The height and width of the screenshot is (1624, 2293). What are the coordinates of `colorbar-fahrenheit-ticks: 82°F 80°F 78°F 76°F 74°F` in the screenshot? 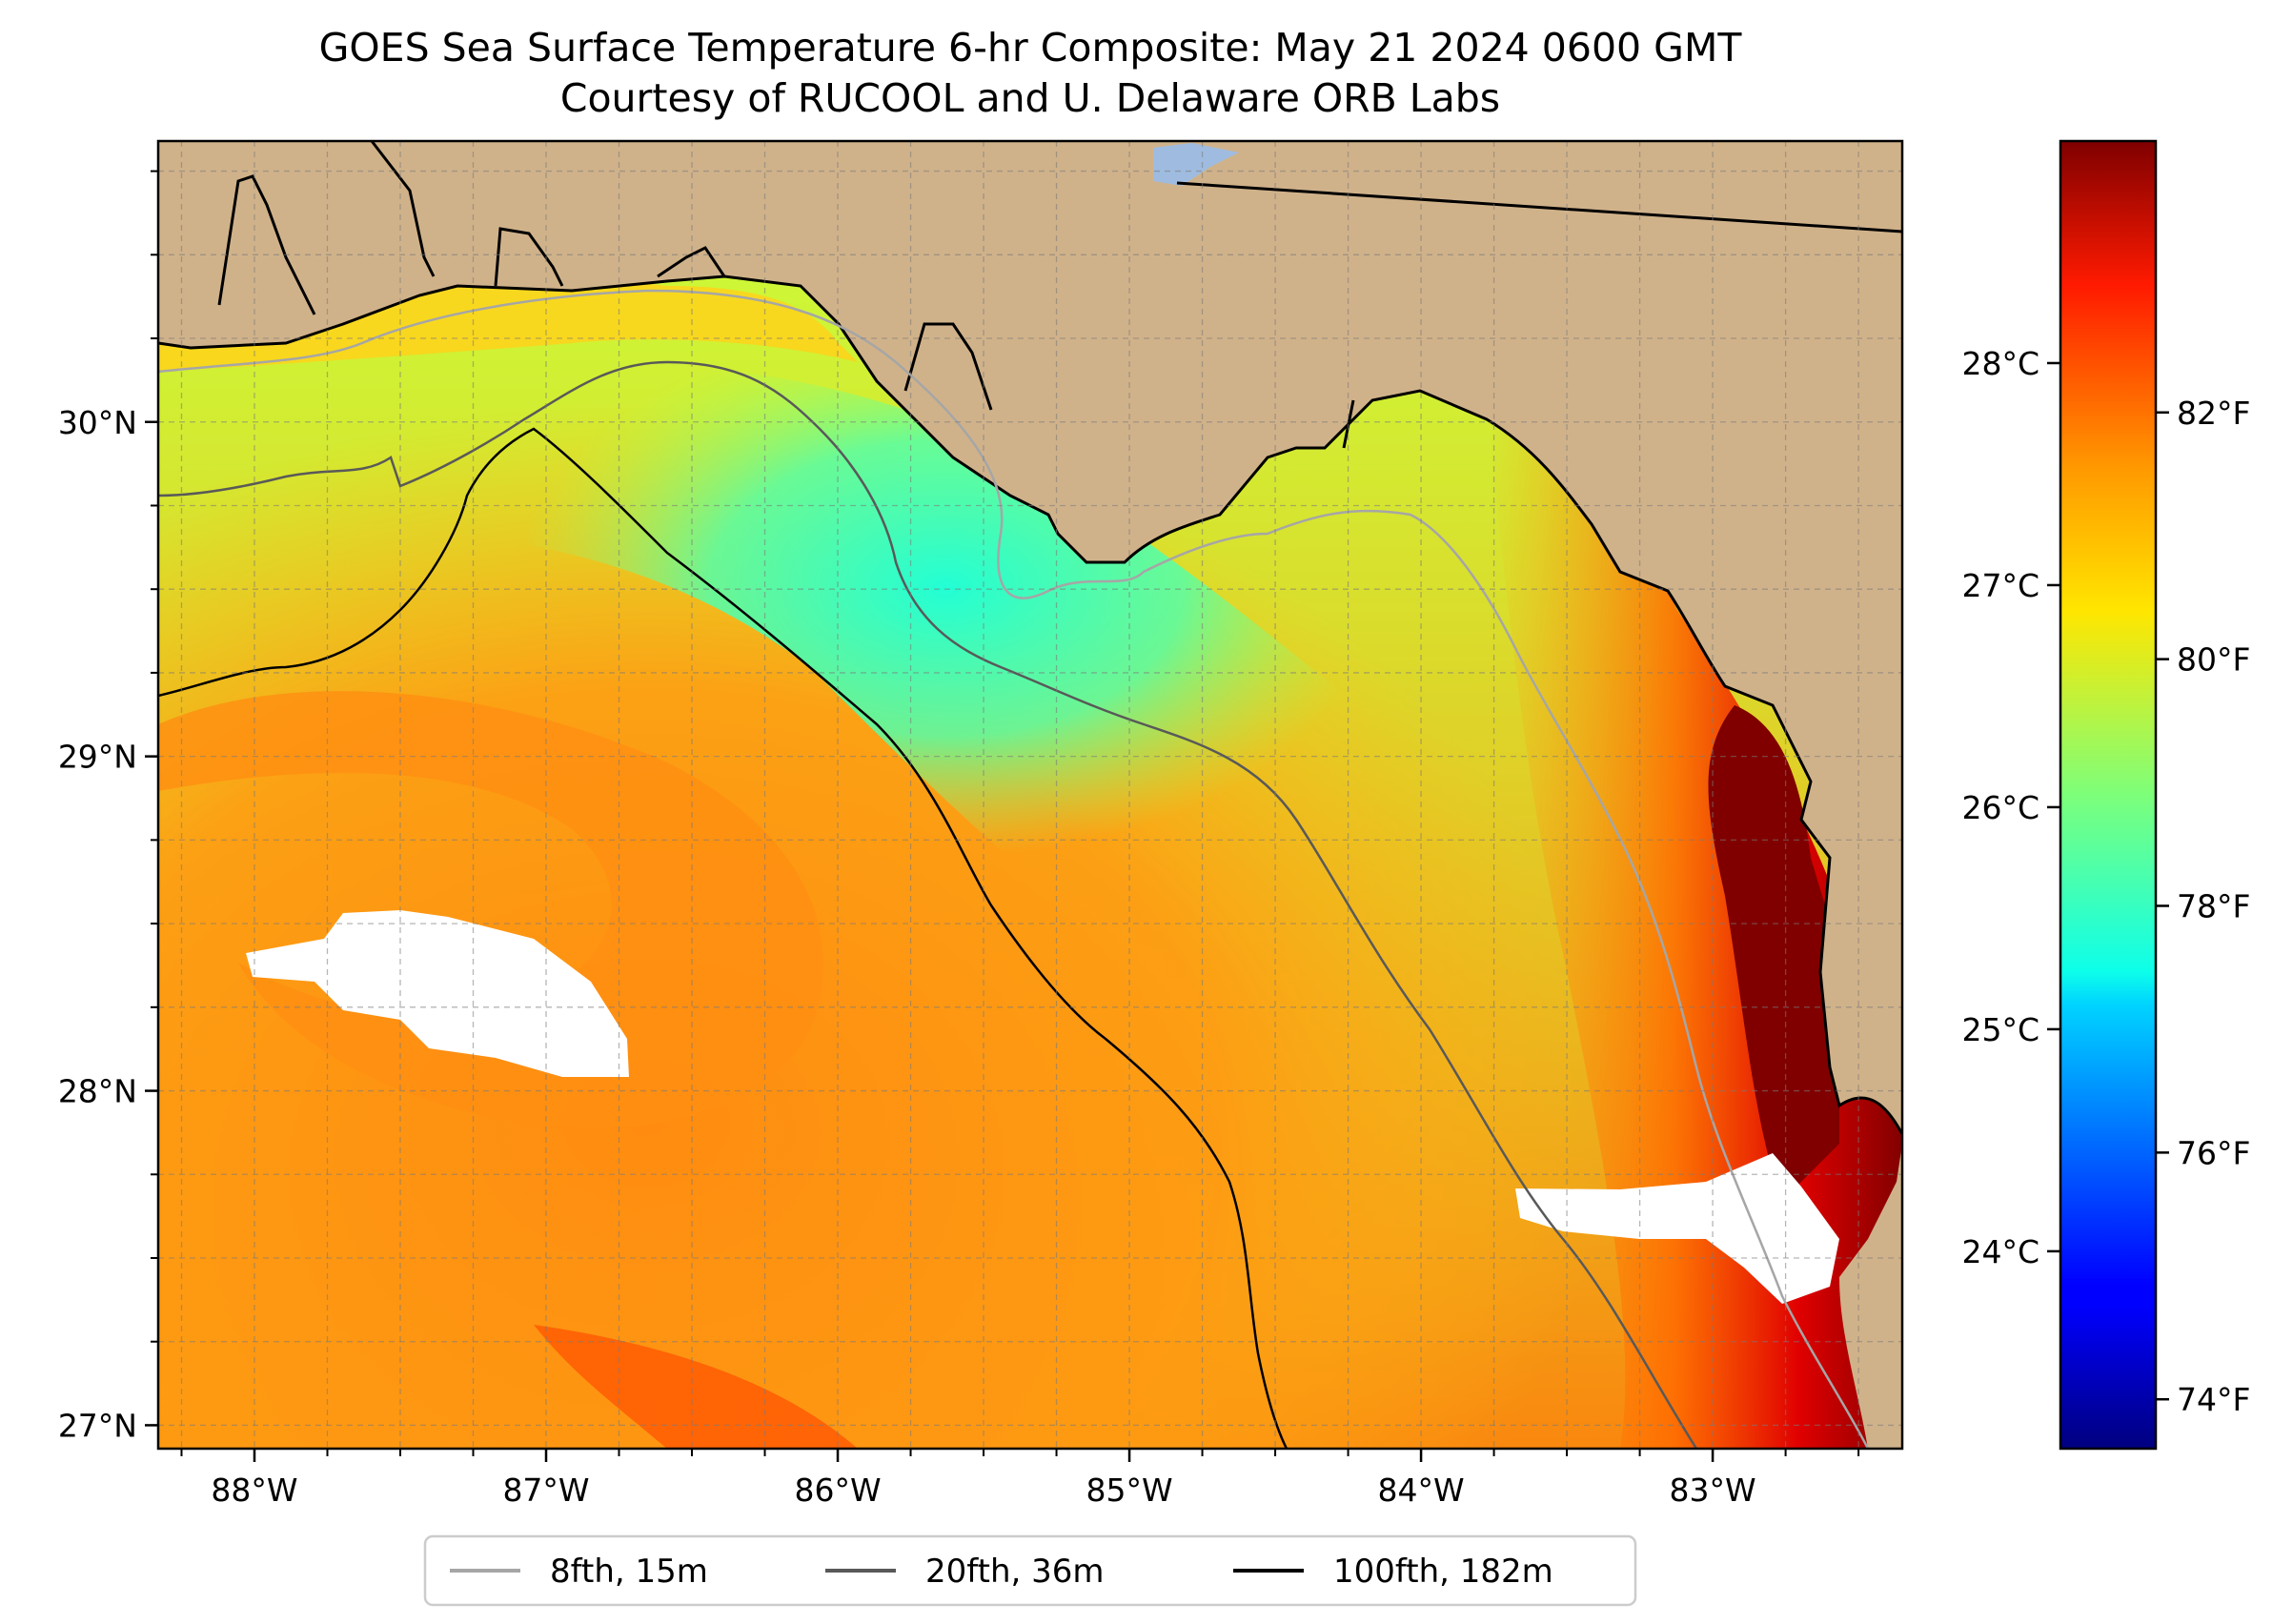 It's located at (2203, 906).